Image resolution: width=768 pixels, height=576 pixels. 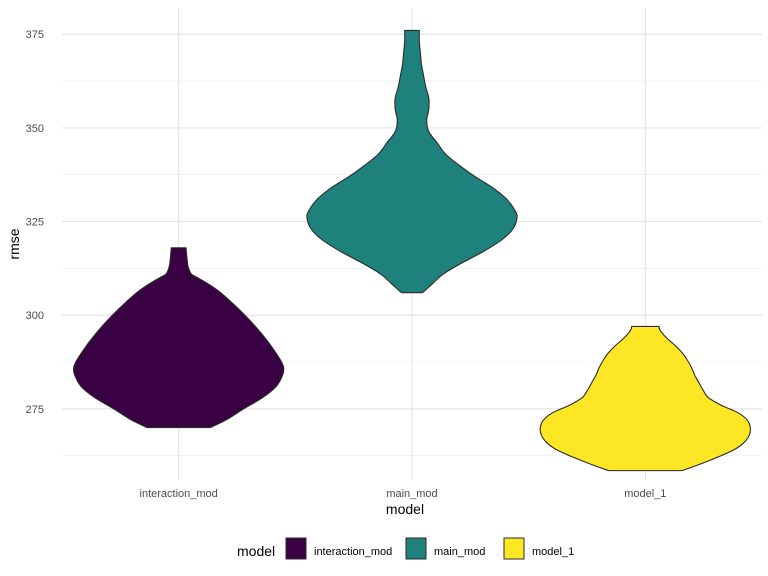 What do you see at coordinates (178, 338) in the screenshot?
I see `violin-interaction_mod` at bounding box center [178, 338].